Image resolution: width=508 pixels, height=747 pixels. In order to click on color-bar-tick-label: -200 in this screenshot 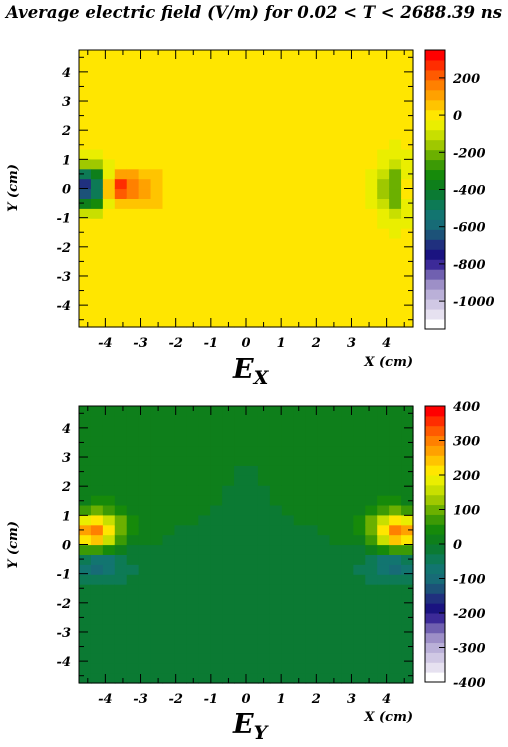, I will do `click(469, 153)`.